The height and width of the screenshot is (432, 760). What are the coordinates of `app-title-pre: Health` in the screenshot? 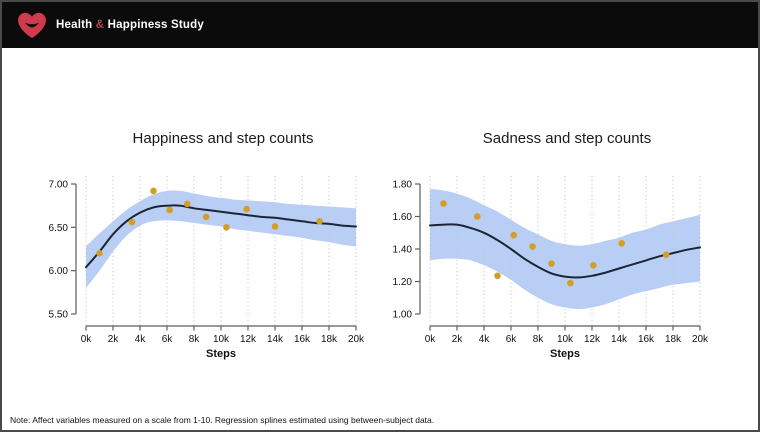 It's located at (76, 25).